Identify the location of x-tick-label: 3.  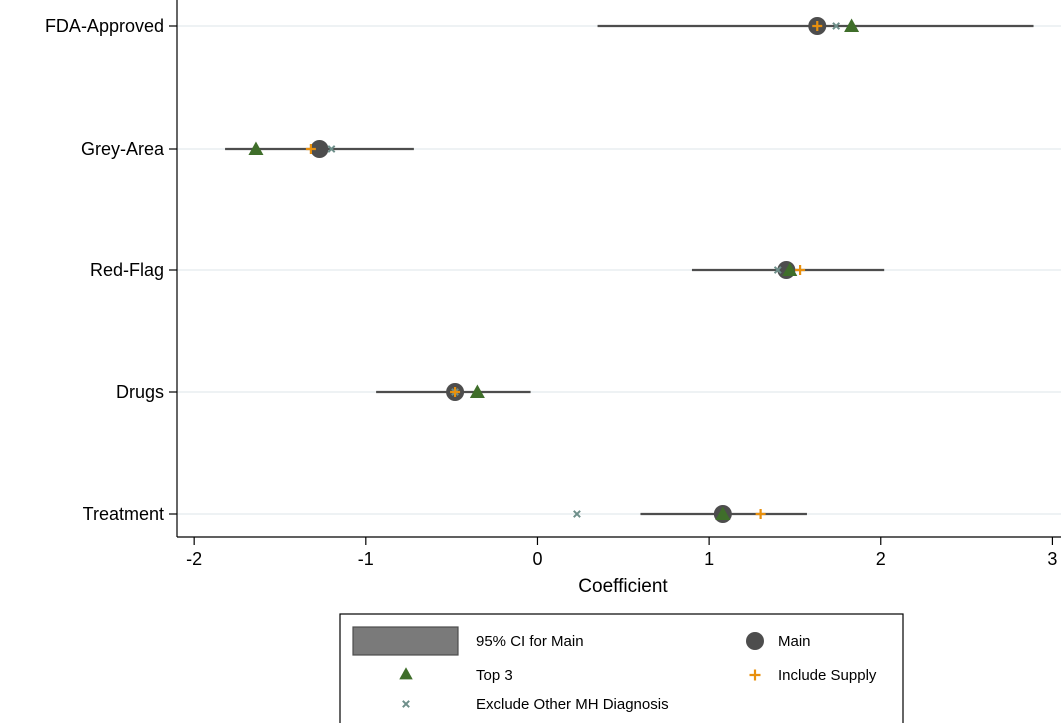
(1052, 559).